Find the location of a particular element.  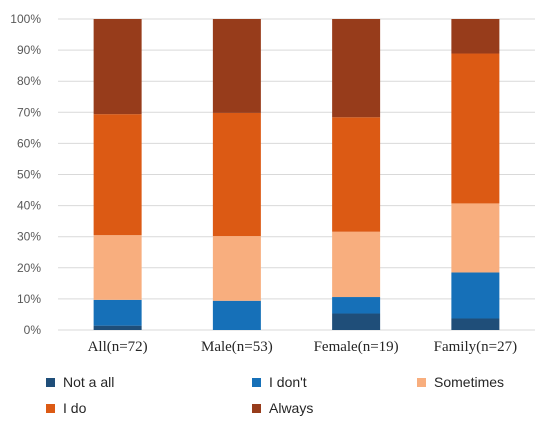

legend-label: Sometimes is located at coordinates (469, 382).